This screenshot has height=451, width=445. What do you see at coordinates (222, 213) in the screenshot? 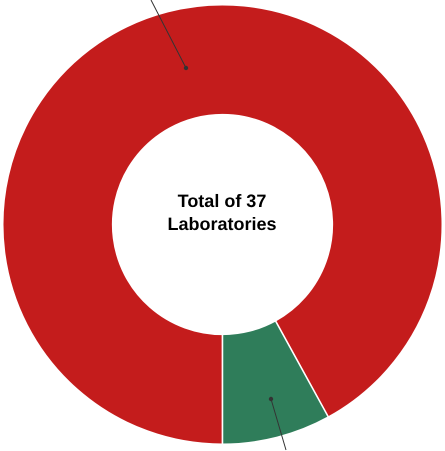
I see `text: Total of 37 Laboratories` at bounding box center [222, 213].